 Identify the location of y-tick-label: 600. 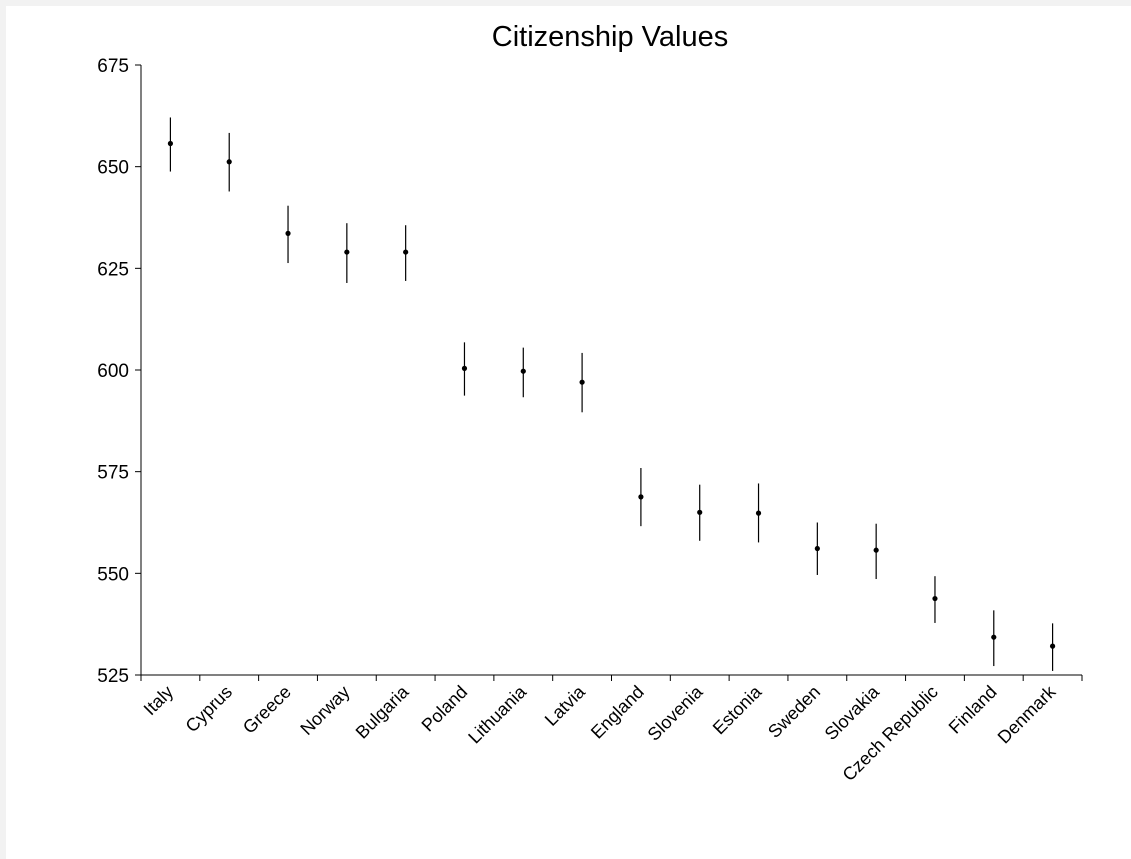
(113, 371).